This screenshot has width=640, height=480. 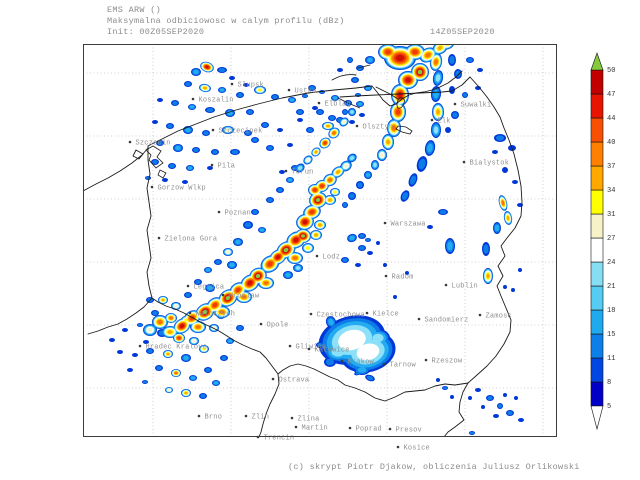 What do you see at coordinates (611, 263) in the screenshot?
I see `colorbar-tick-label: 24` at bounding box center [611, 263].